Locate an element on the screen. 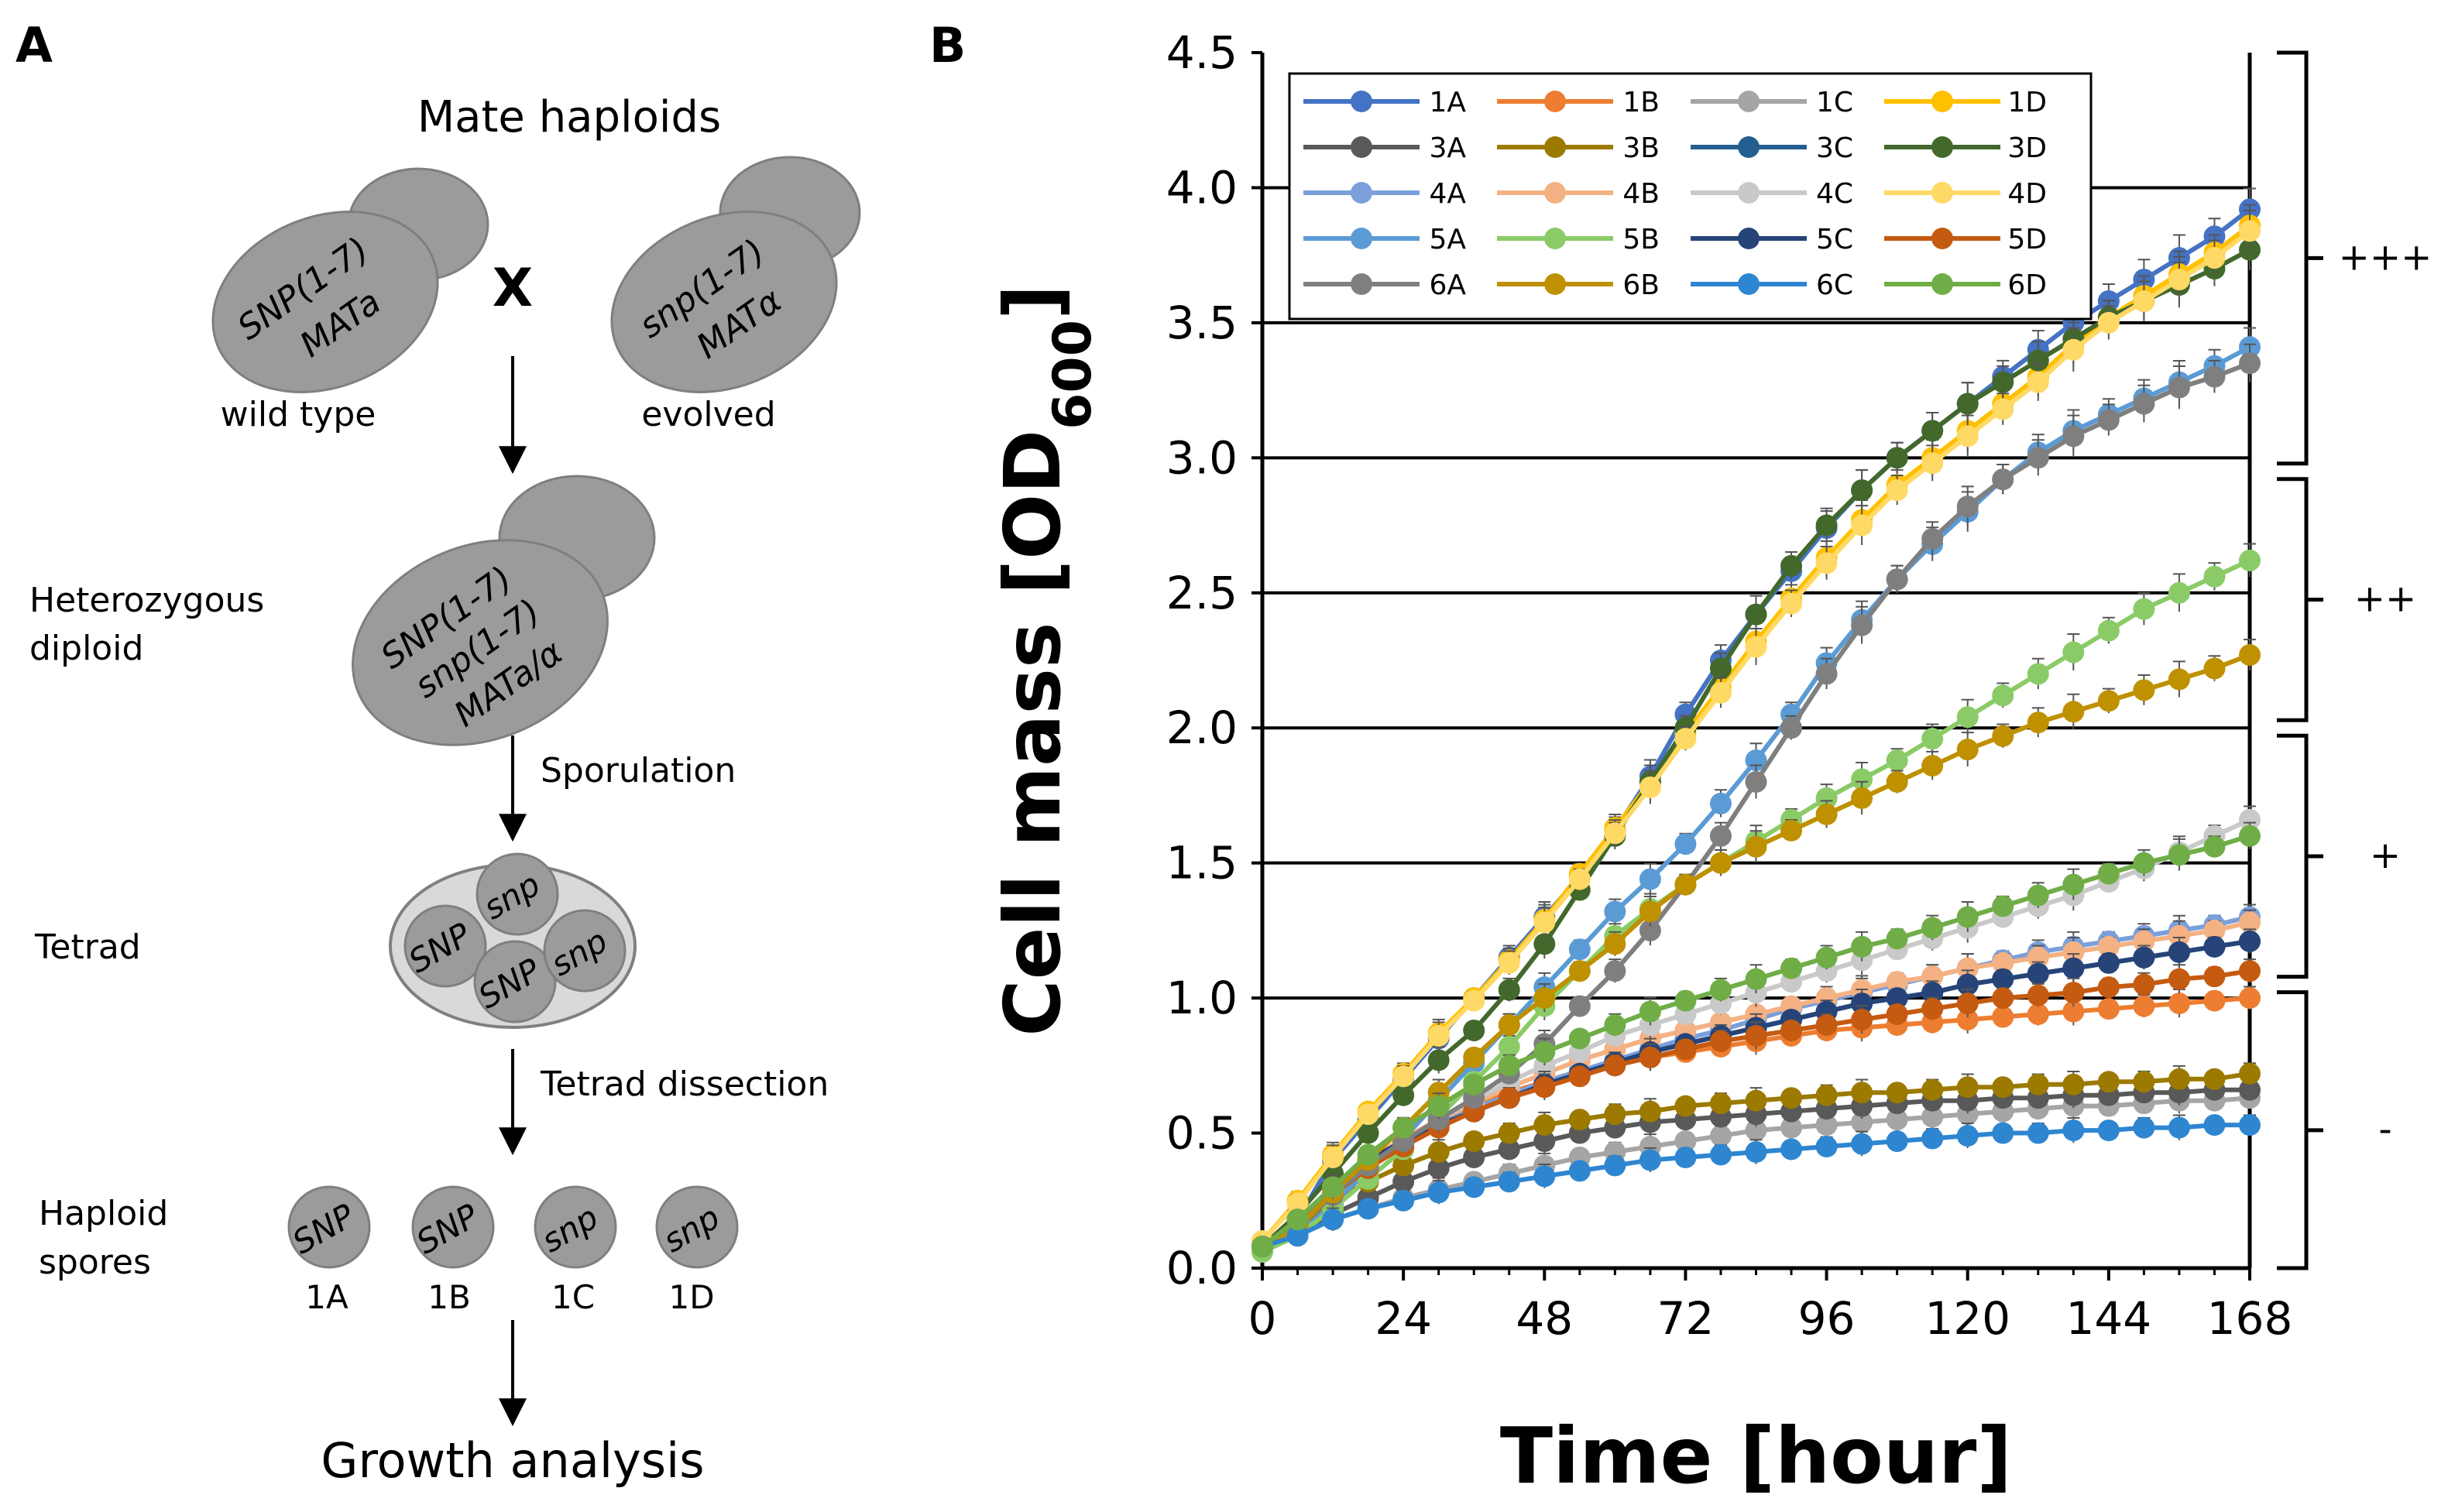 The height and width of the screenshot is (1512, 2448). legend-label: 1B is located at coordinates (1641, 102).